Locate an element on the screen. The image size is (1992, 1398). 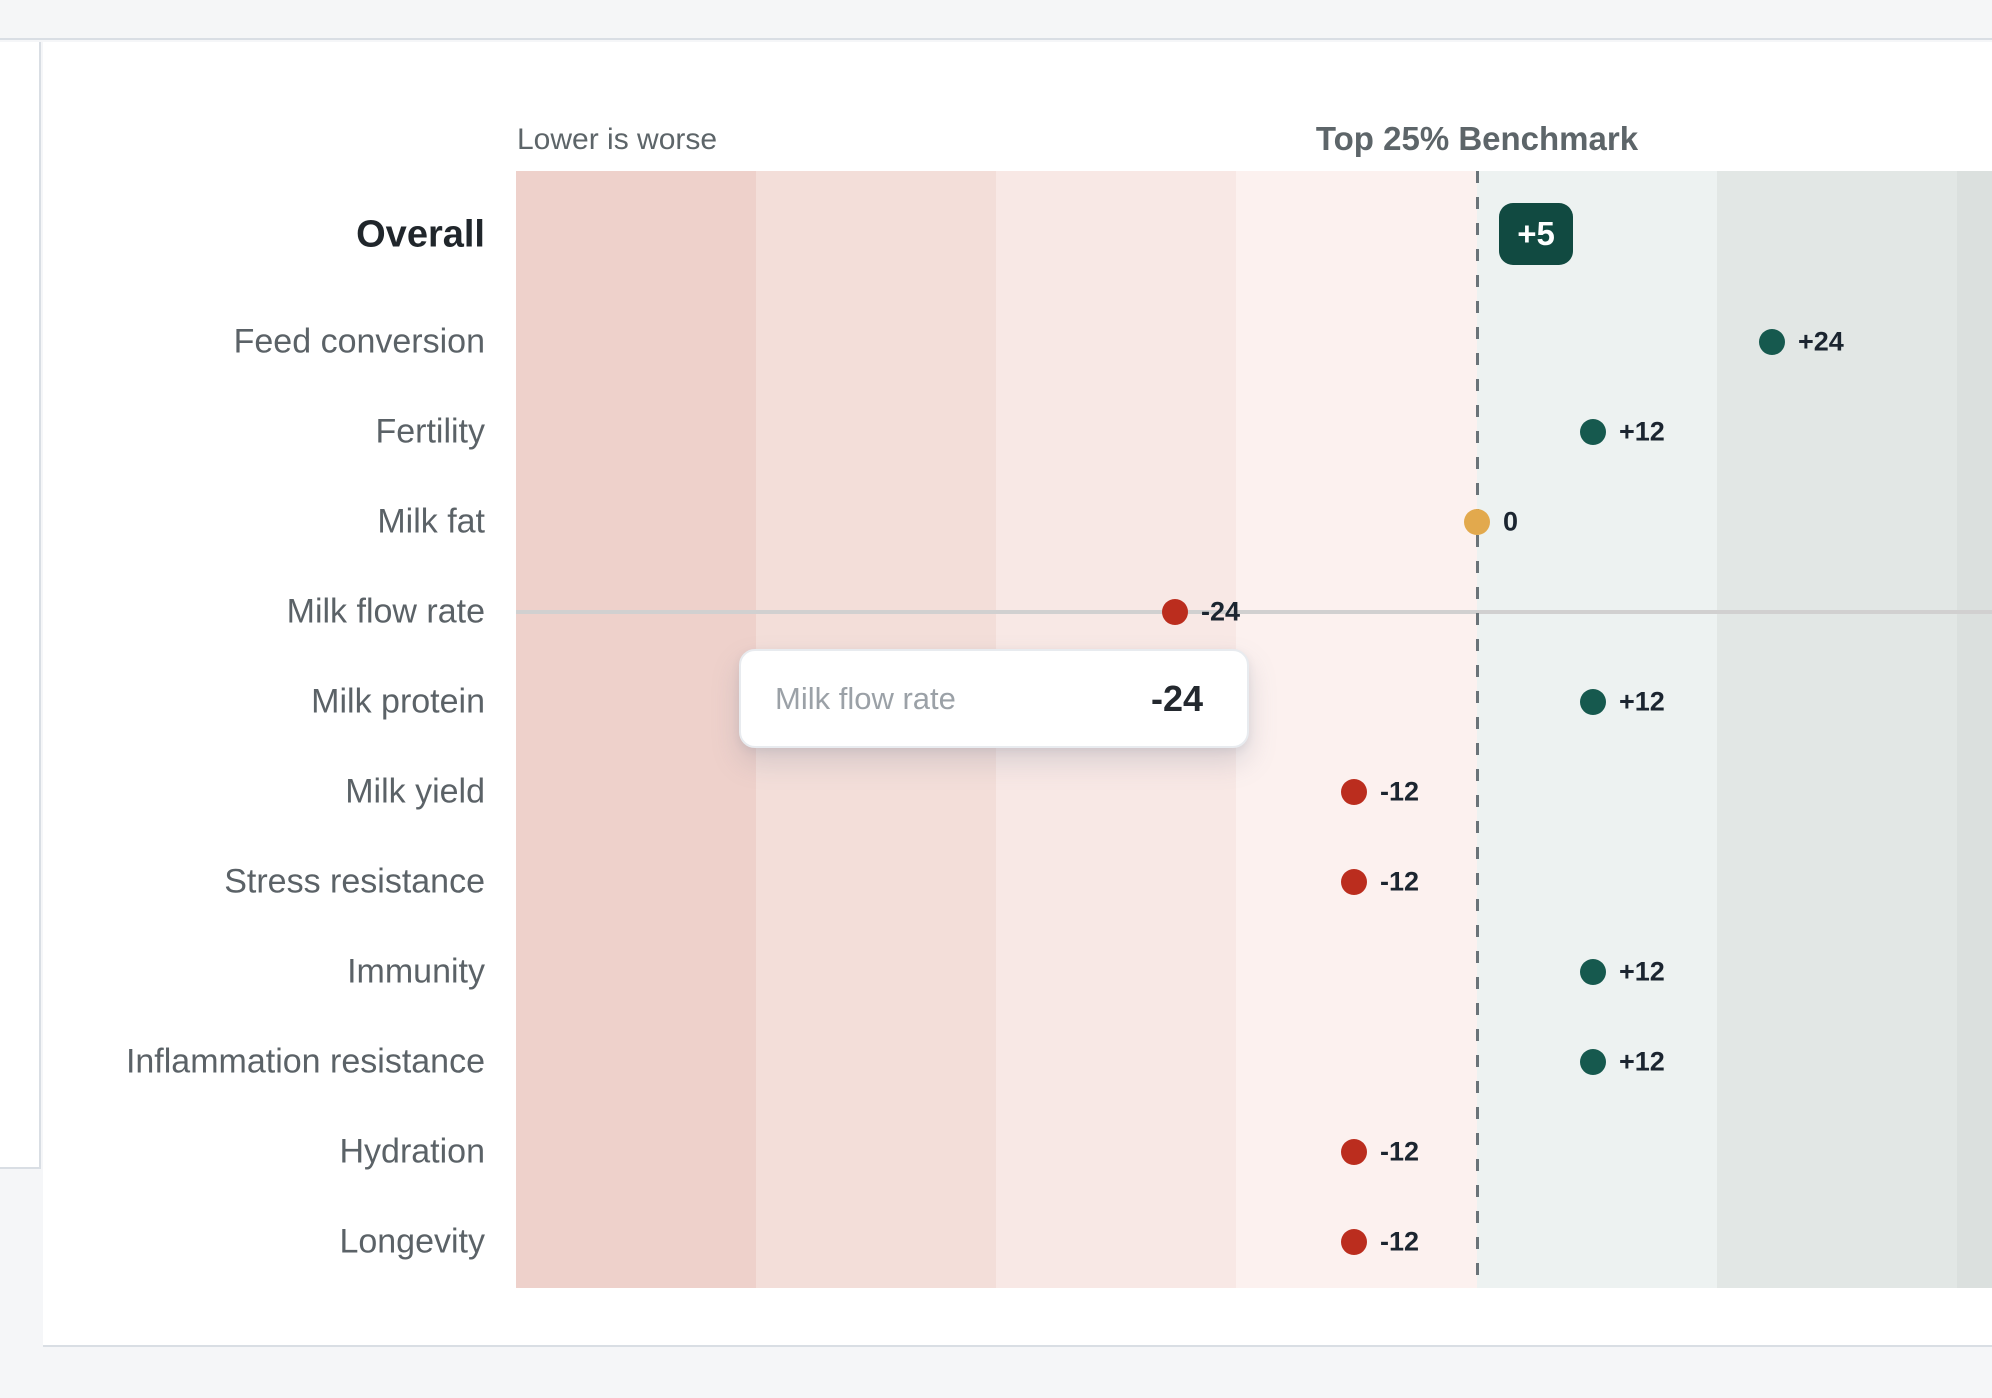
row-label-fertility: Fertility is located at coordinates (430, 431).